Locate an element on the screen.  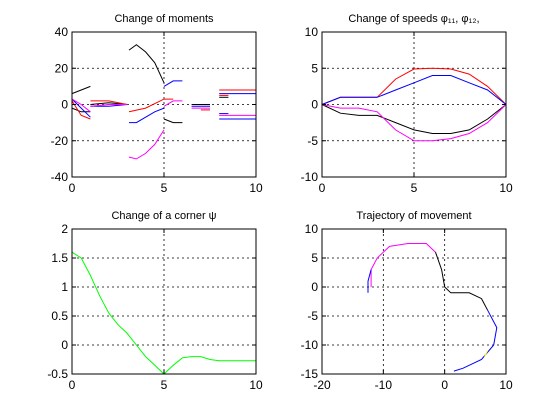
chart-title: Change of speeds φ₁₁, φ₁₂, is located at coordinates (413, 19).